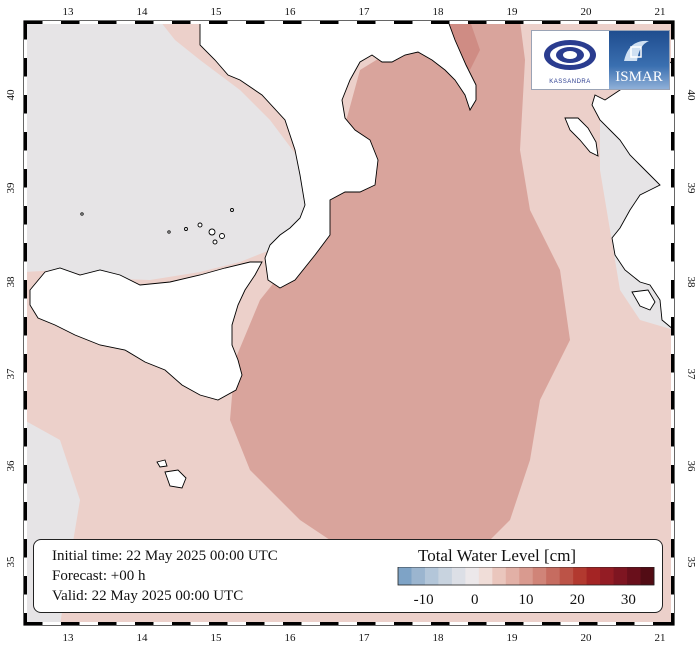 This screenshot has width=700, height=652. What do you see at coordinates (11, 374) in the screenshot?
I see `lat-label-left-37: 37` at bounding box center [11, 374].